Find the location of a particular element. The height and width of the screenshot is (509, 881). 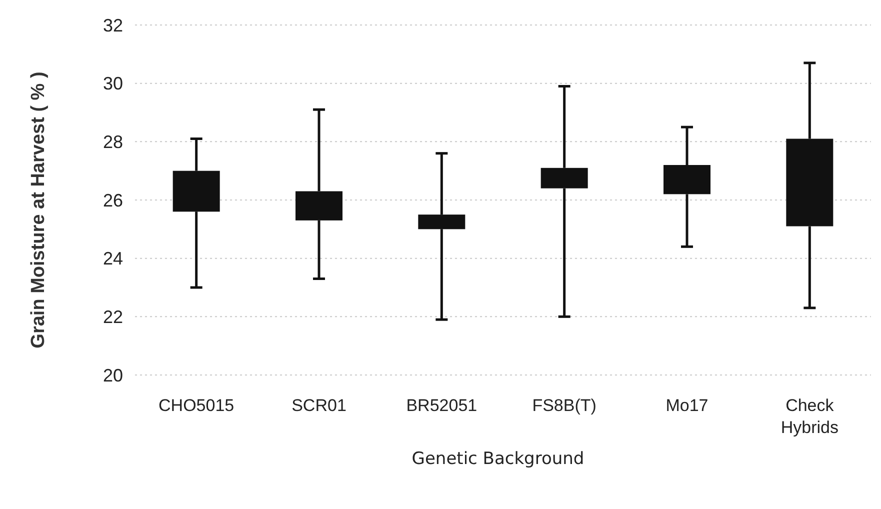

x-tick-label: Mo17 is located at coordinates (687, 405).